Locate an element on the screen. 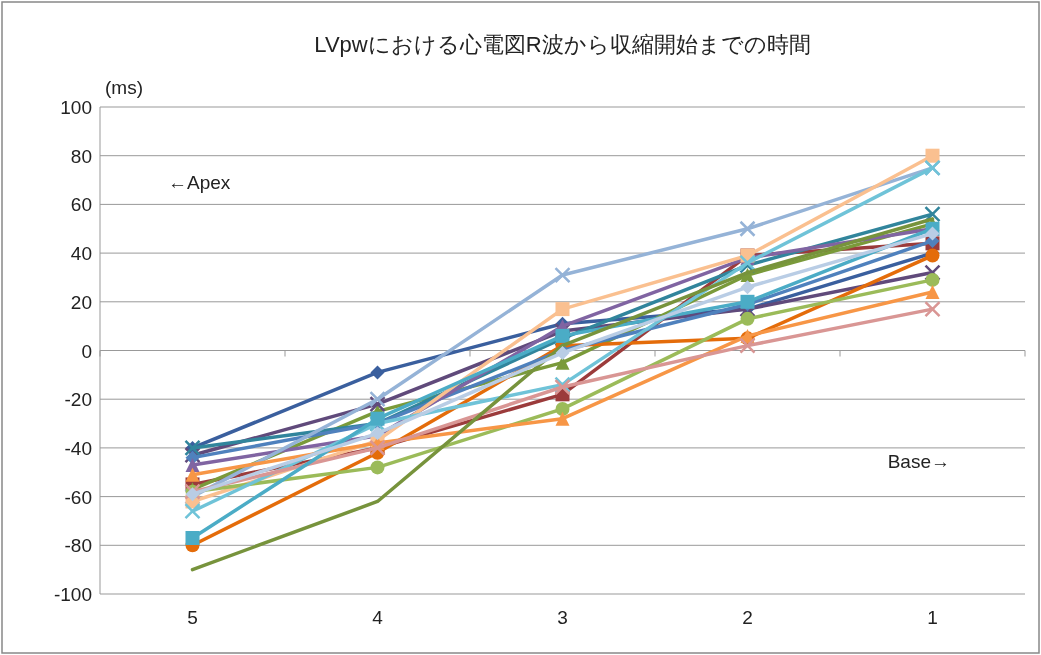  x-tick-label: 4 is located at coordinates (378, 617).